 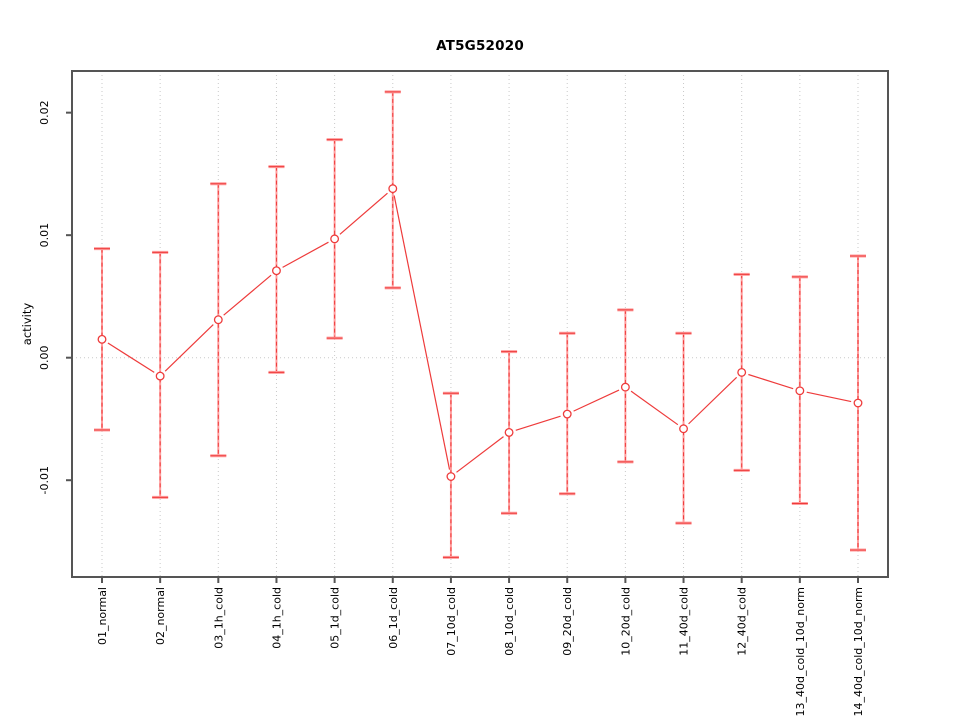 I want to click on x-tick-label: 02_normal, so click(x=160, y=616).